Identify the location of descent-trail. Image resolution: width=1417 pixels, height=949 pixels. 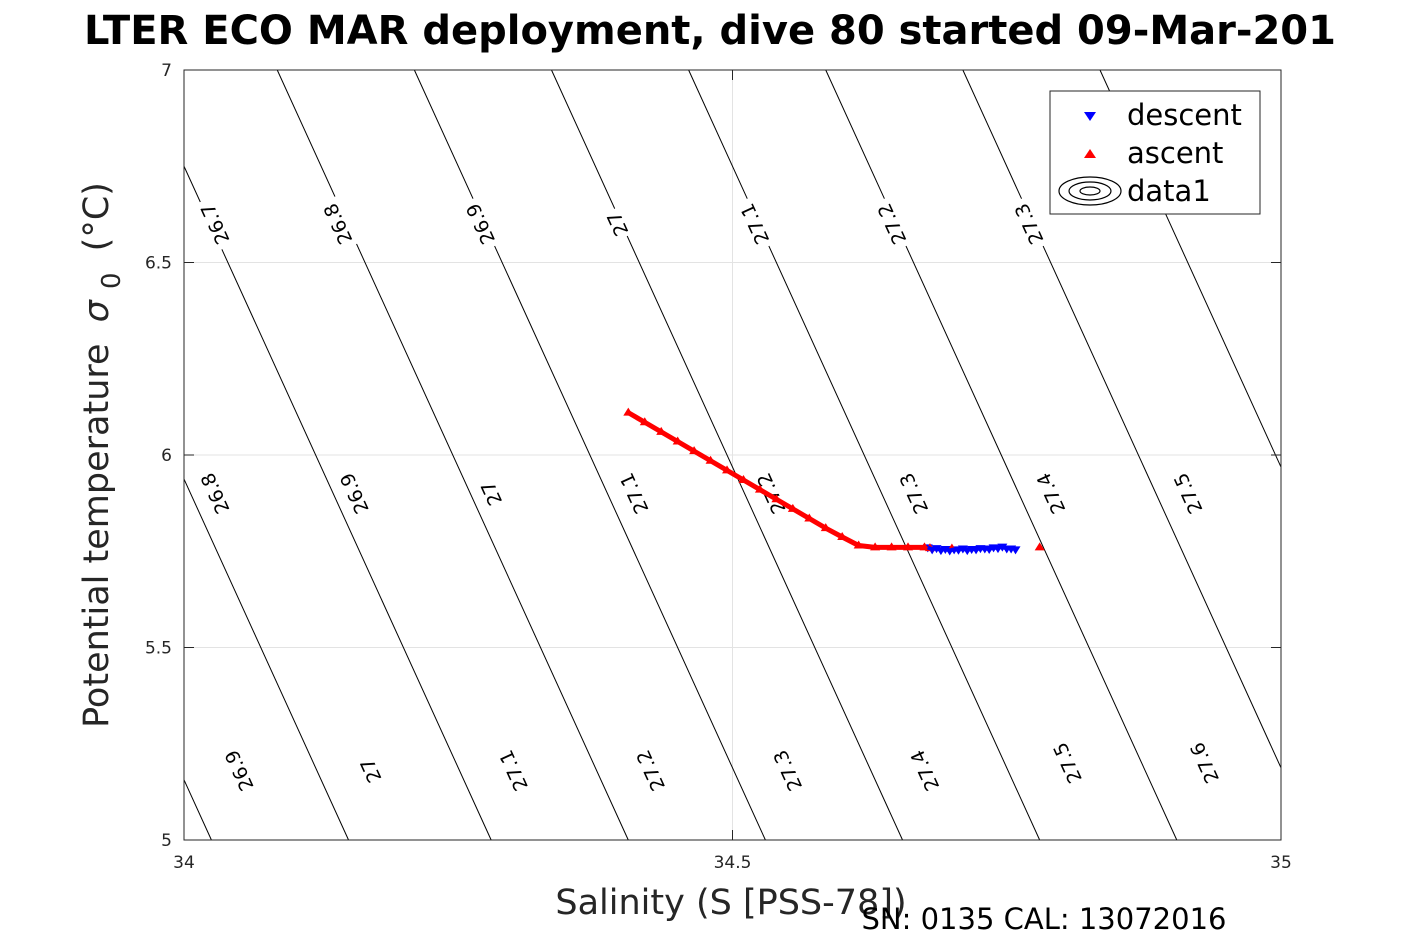
(967, 548).